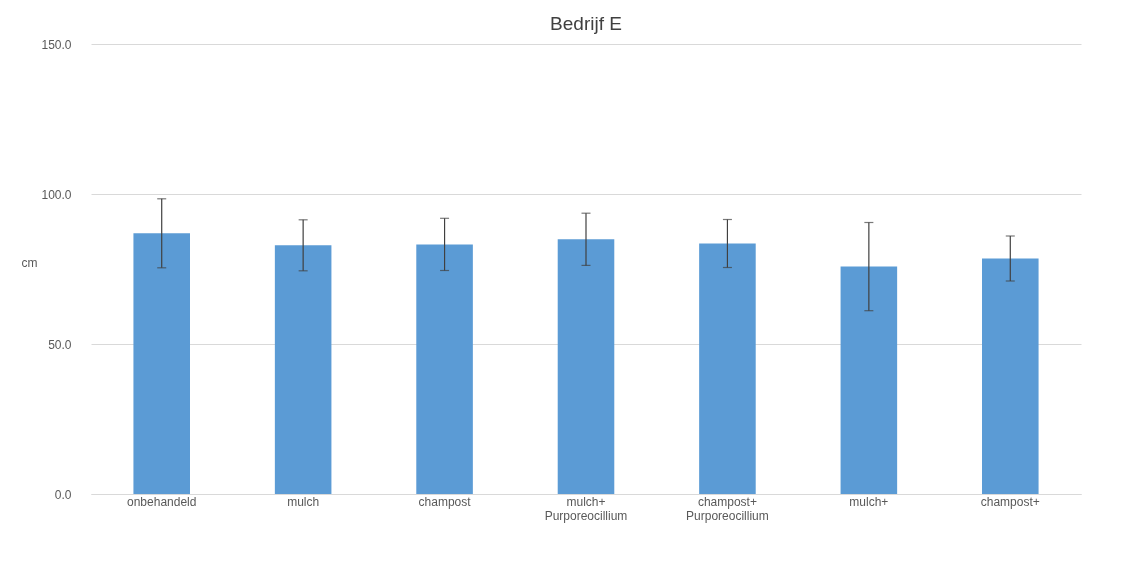 Image resolution: width=1123 pixels, height=588 pixels. What do you see at coordinates (162, 501) in the screenshot?
I see `x-tick-label: onbehandeld` at bounding box center [162, 501].